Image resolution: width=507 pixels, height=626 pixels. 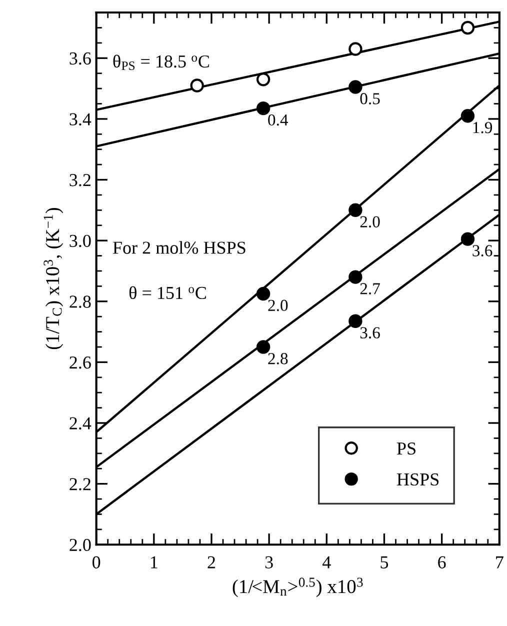 What do you see at coordinates (154, 562) in the screenshot?
I see `x-tick-label: 1` at bounding box center [154, 562].